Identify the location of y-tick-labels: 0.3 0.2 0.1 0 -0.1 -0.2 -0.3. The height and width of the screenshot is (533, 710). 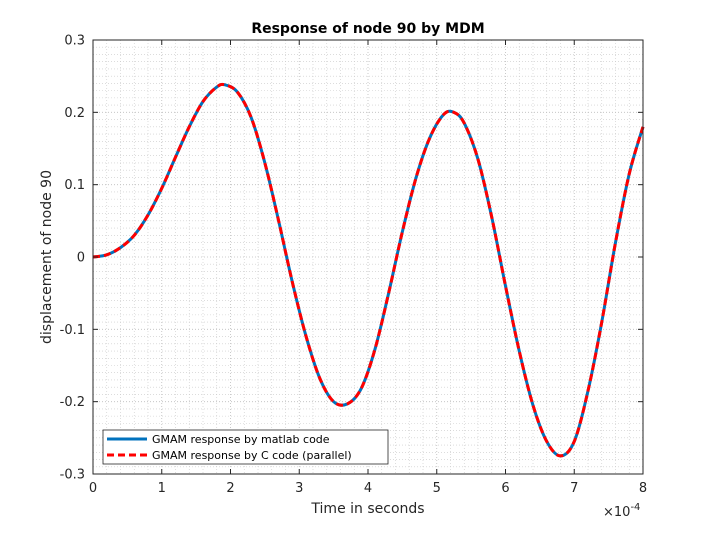
(72, 258).